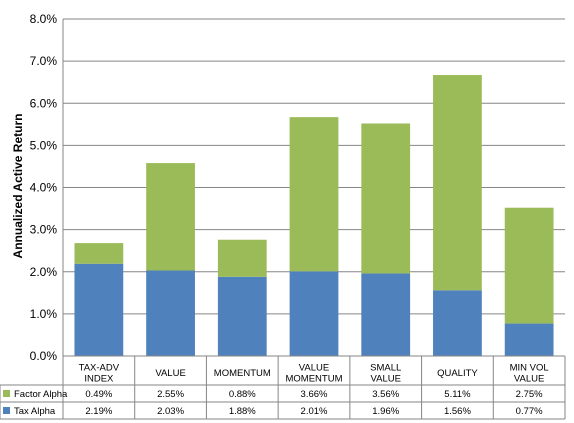  Describe the element at coordinates (314, 394) in the screenshot. I see `table-value-cell: 3.66%` at that location.